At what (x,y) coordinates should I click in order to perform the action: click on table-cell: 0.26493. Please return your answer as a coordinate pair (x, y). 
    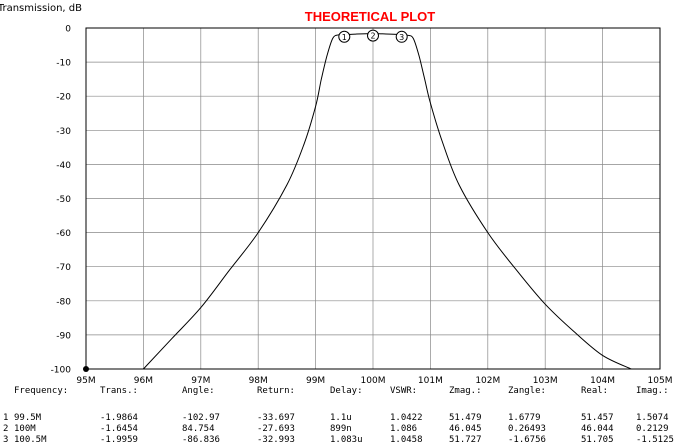
    Looking at the image, I should click on (527, 429).